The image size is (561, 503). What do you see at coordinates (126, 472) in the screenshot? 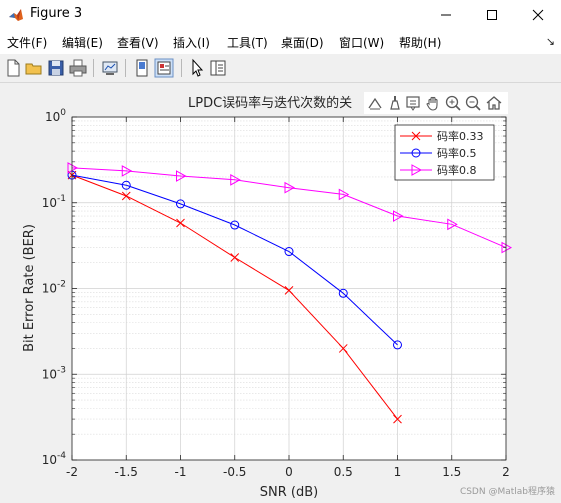
I see `x-tick-label: -1.5` at bounding box center [126, 472].